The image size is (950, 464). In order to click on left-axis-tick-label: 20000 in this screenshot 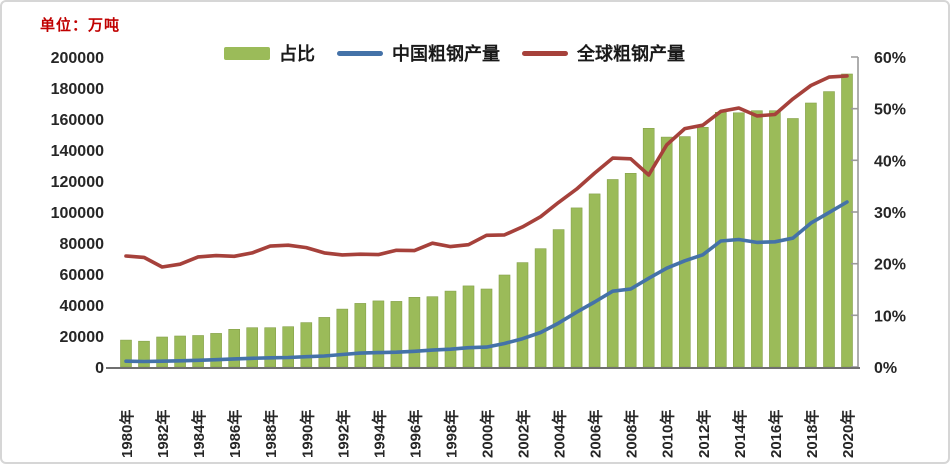, I will do `click(82, 337)`.